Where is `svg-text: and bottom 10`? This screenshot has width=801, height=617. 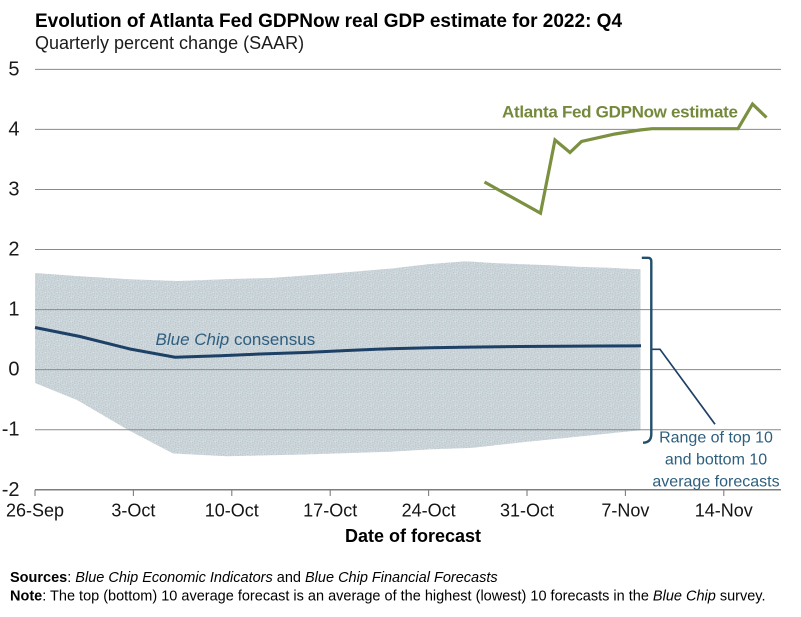
svg-text: and bottom 10 is located at coordinates (716, 460).